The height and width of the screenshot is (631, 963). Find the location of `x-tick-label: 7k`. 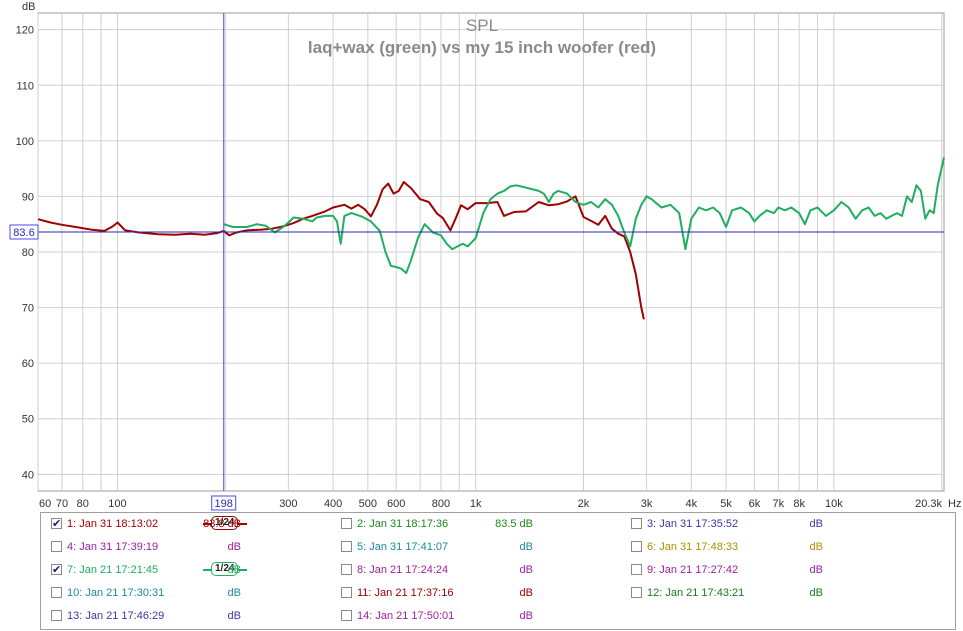

x-tick-label: 7k is located at coordinates (779, 504).